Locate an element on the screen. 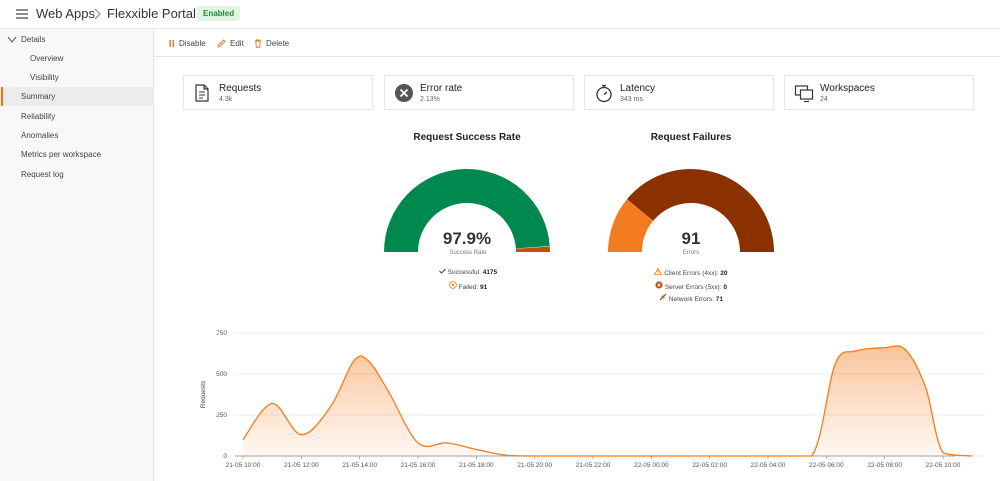 This screenshot has height=481, width=1000. sidebar-item-label: Details is located at coordinates (33, 39).